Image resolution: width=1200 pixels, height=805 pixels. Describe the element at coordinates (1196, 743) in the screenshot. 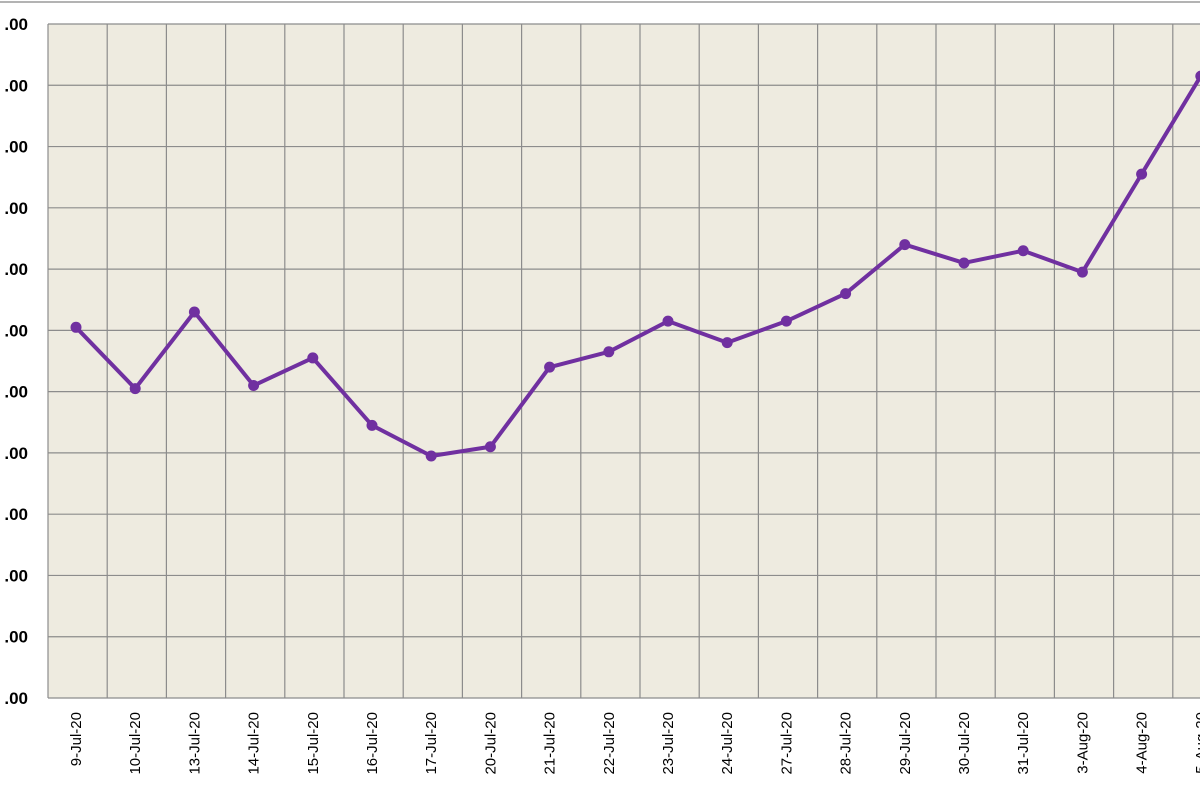

I see `x-tick-label: 5-Aug-20` at that location.